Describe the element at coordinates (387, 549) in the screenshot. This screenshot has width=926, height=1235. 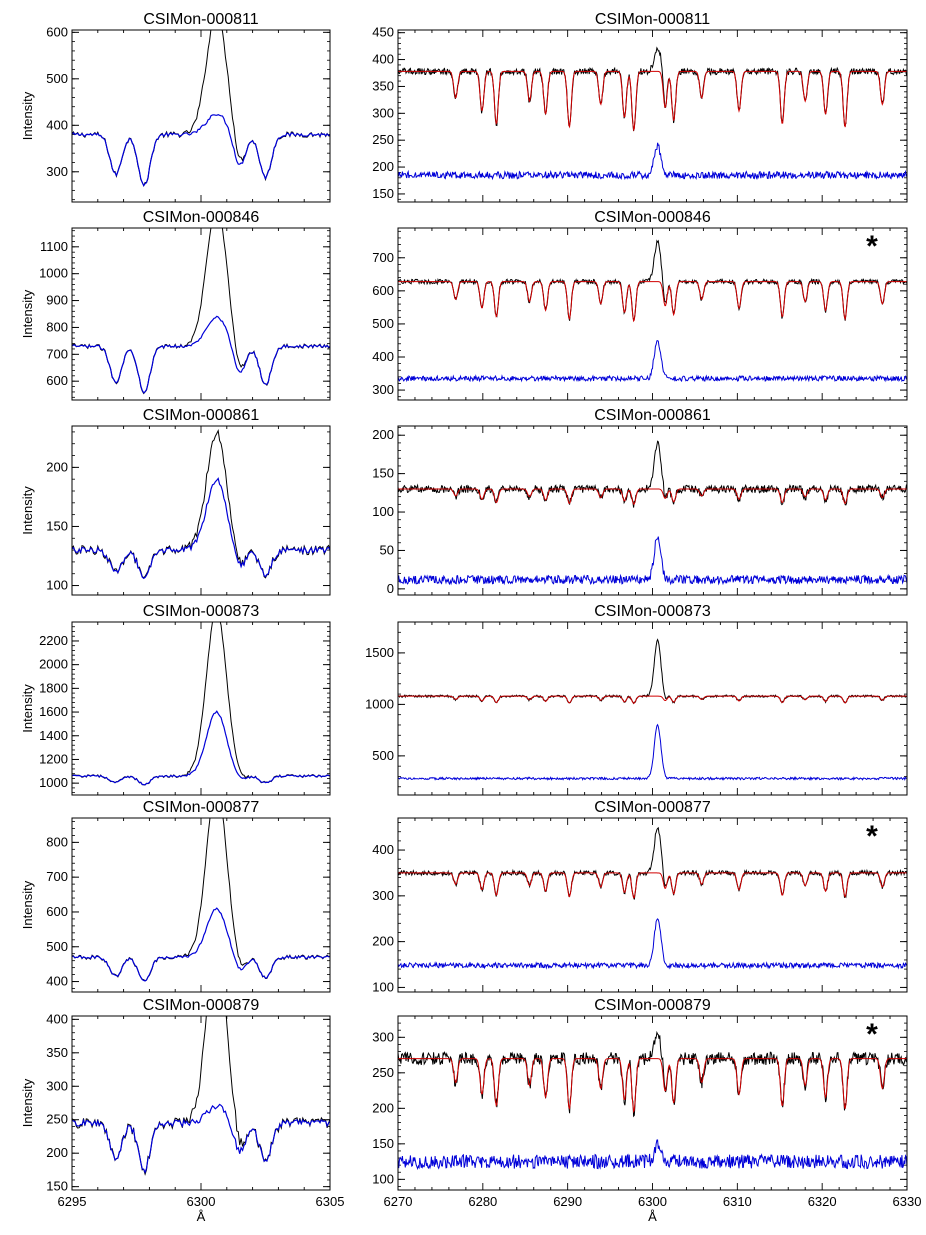
I see `y-tick-label: 50` at that location.